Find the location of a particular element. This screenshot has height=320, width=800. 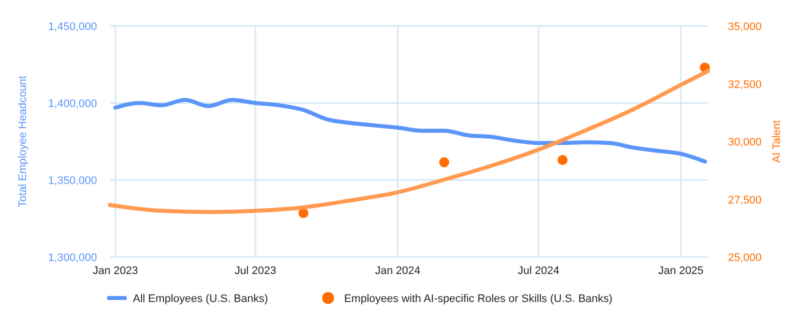

x-tick-label: Jan 2024 is located at coordinates (397, 271).